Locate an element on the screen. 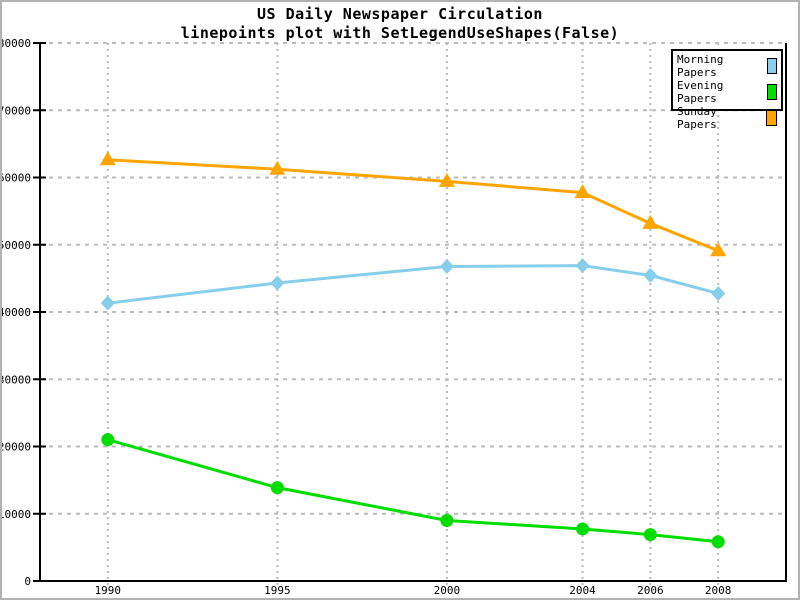 The height and width of the screenshot is (600, 800). series-line-sunday-papers is located at coordinates (413, 205).